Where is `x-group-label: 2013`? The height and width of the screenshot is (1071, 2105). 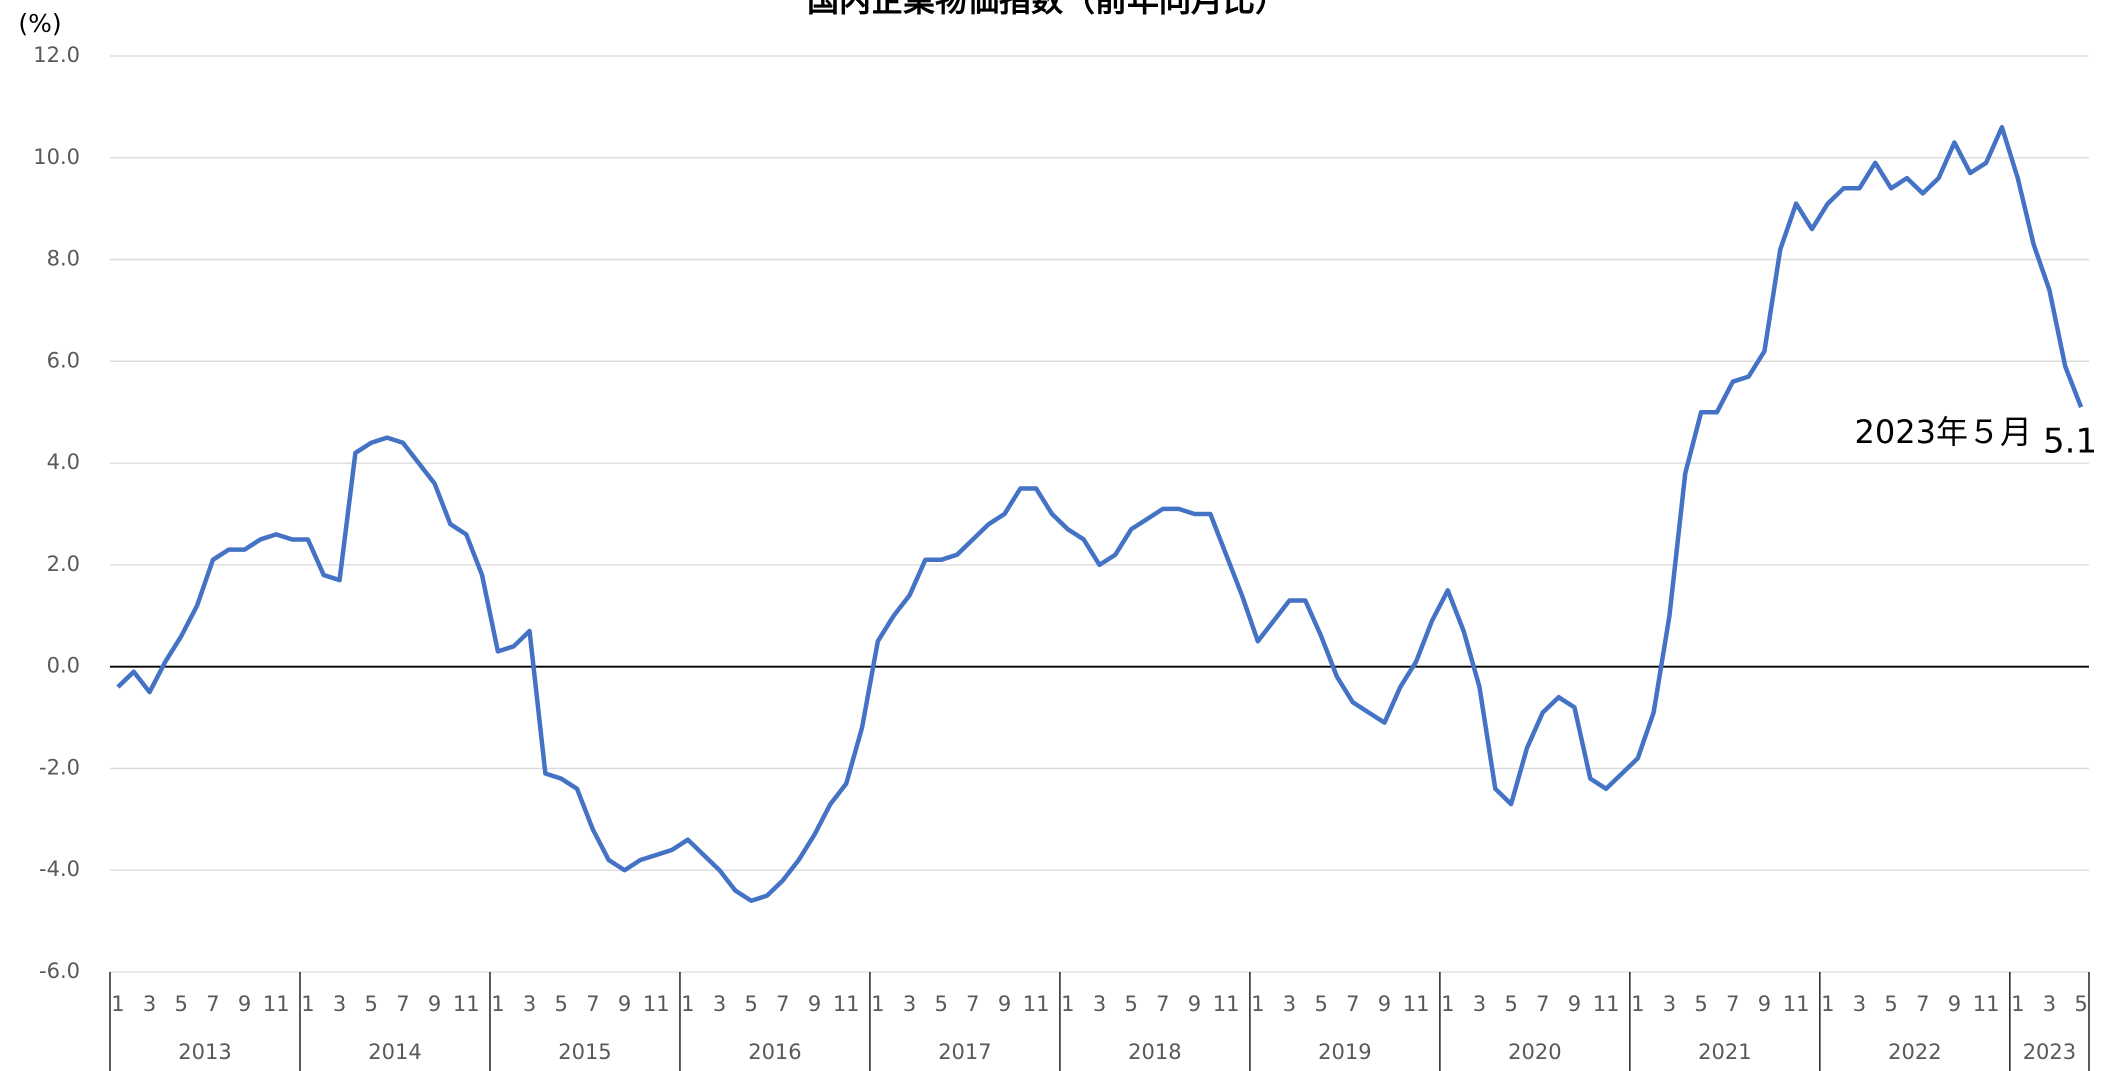
x-group-label: 2013 is located at coordinates (204, 1052).